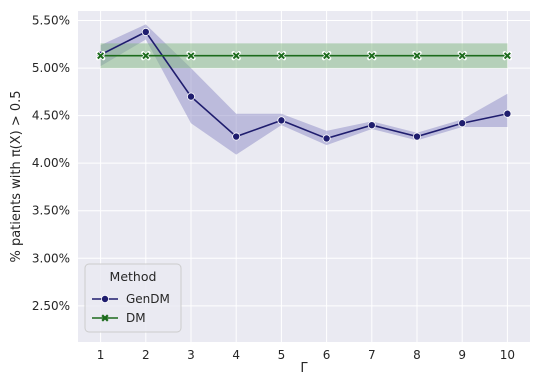 This screenshot has height=379, width=534. Describe the element at coordinates (417, 355) in the screenshot. I see `x-tick-label: 8` at that location.